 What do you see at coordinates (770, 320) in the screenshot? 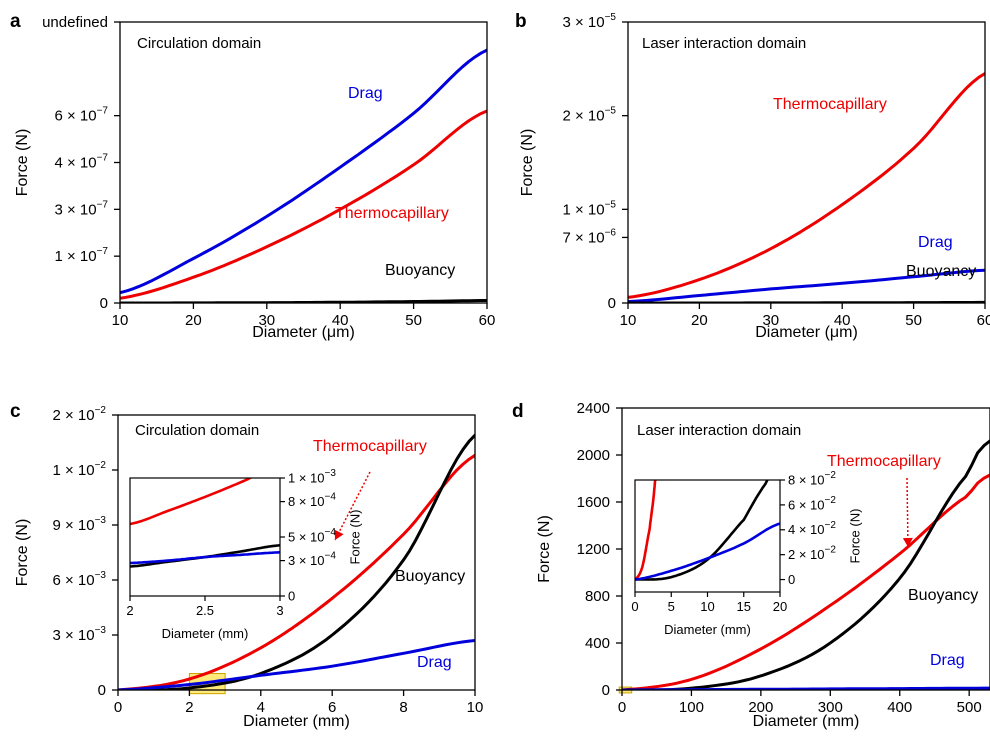
I see `panel-b-x-tick-label: 30` at bounding box center [770, 320].